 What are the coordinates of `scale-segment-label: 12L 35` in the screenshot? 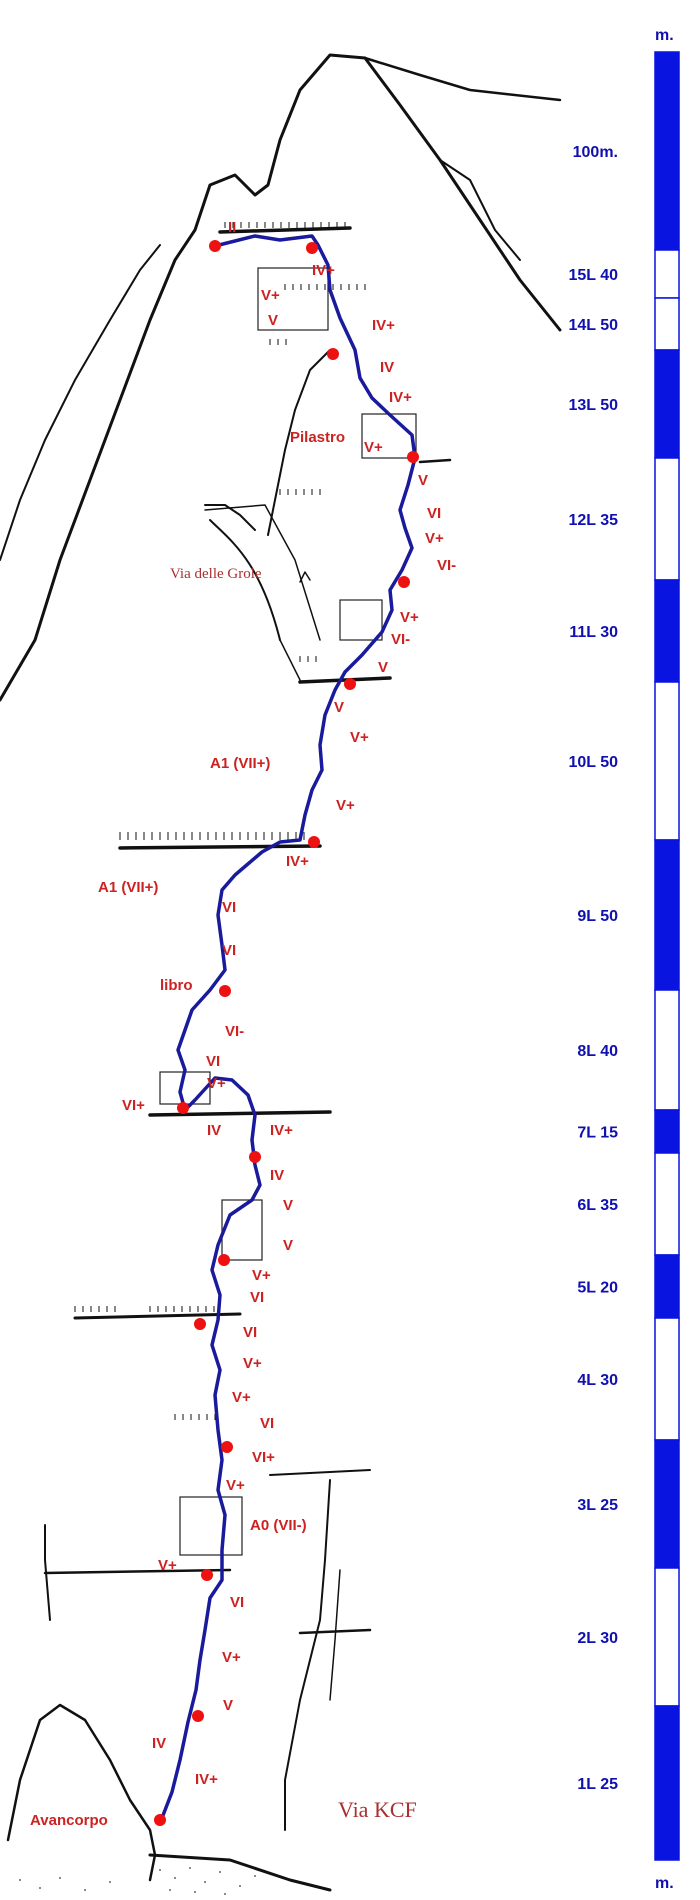 It's located at (593, 520).